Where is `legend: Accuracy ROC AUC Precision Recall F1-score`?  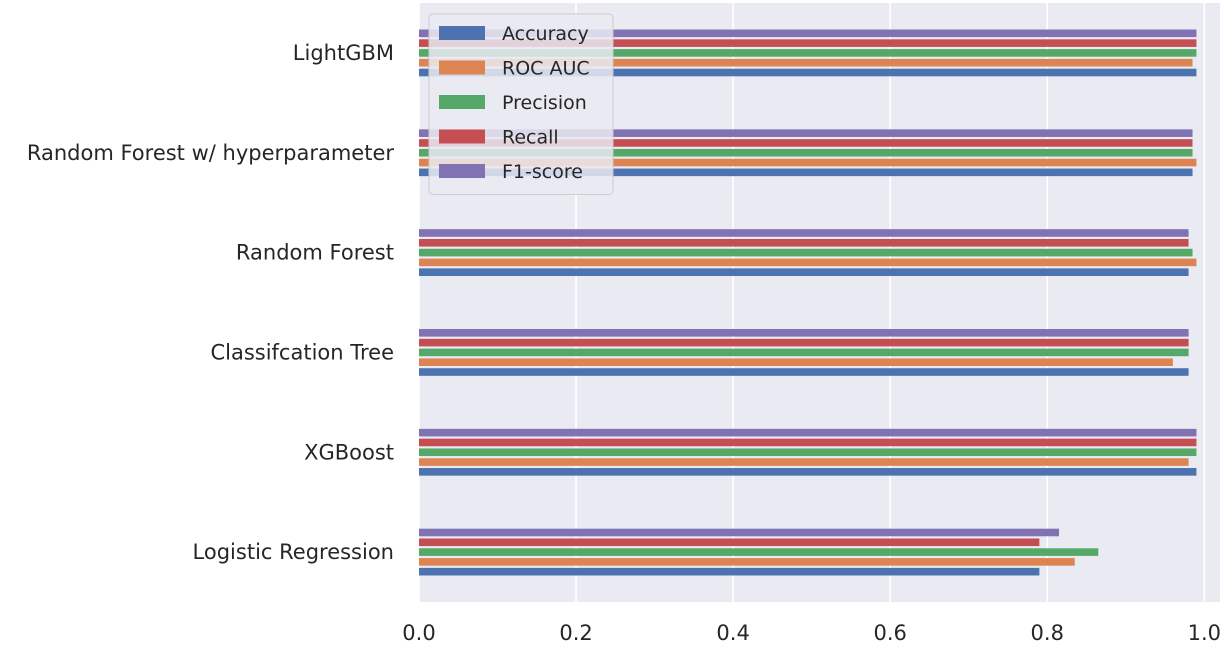 legend: Accuracy ROC AUC Precision Recall F1-score is located at coordinates (521, 104).